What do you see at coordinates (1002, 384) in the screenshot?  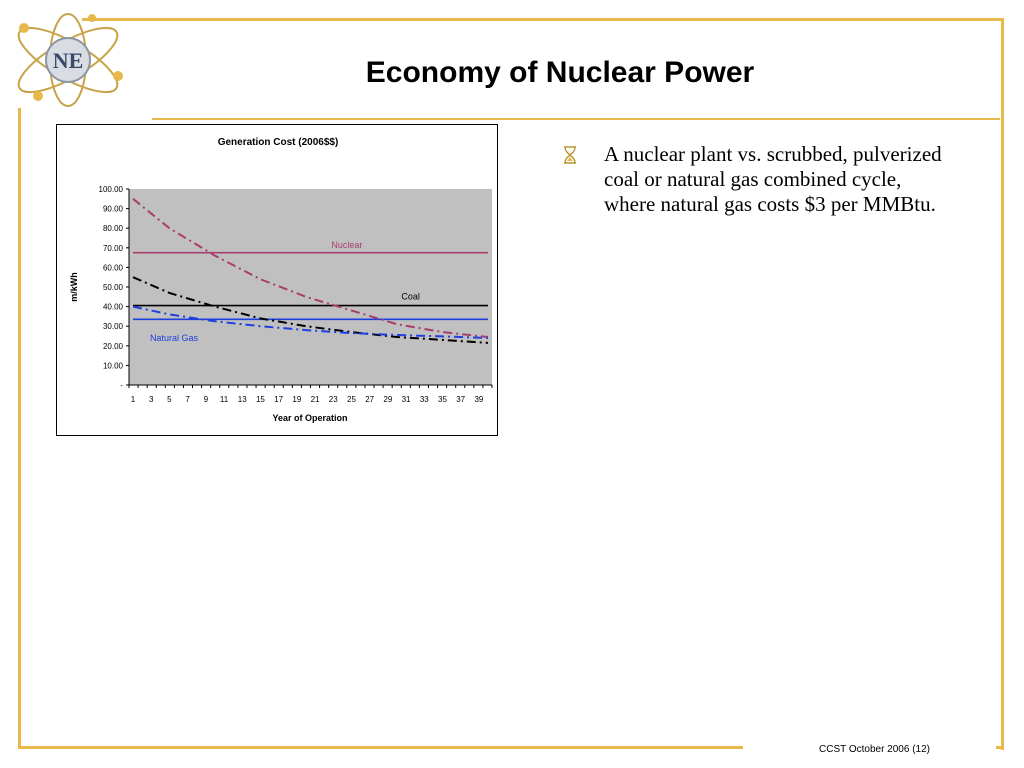 I see `frame-right-border` at bounding box center [1002, 384].